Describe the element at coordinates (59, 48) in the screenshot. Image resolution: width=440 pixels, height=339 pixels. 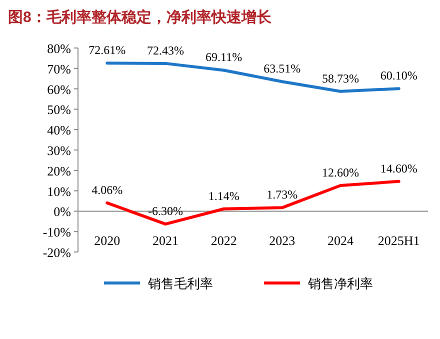
I see `y-tick-label: 80%` at that location.